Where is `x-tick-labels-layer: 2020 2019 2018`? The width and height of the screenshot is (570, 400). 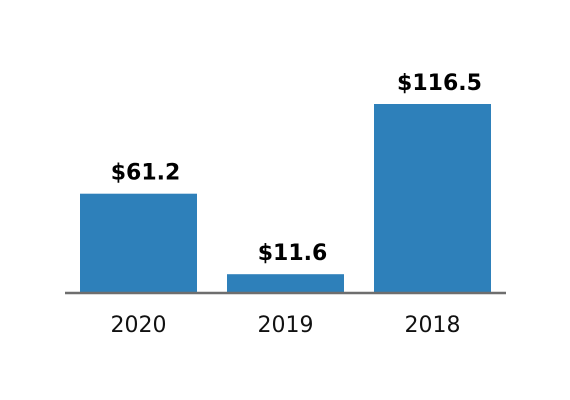
x-tick-labels-layer: 2020 2019 2018 is located at coordinates (286, 325).